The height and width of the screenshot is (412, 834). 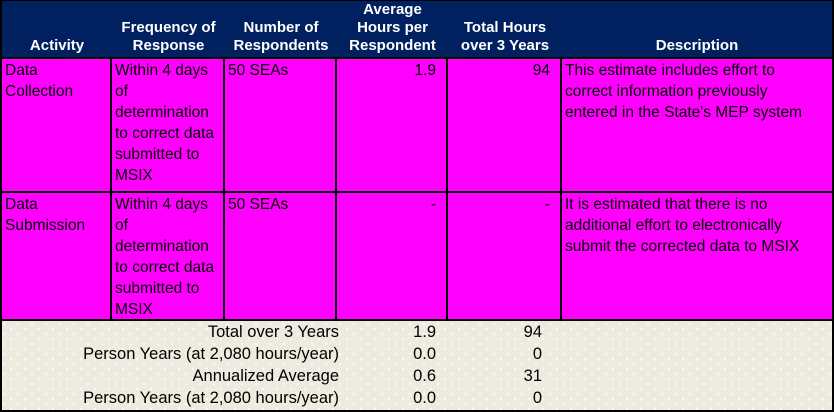 What do you see at coordinates (57, 45) in the screenshot?
I see `header-activity: Activity` at bounding box center [57, 45].